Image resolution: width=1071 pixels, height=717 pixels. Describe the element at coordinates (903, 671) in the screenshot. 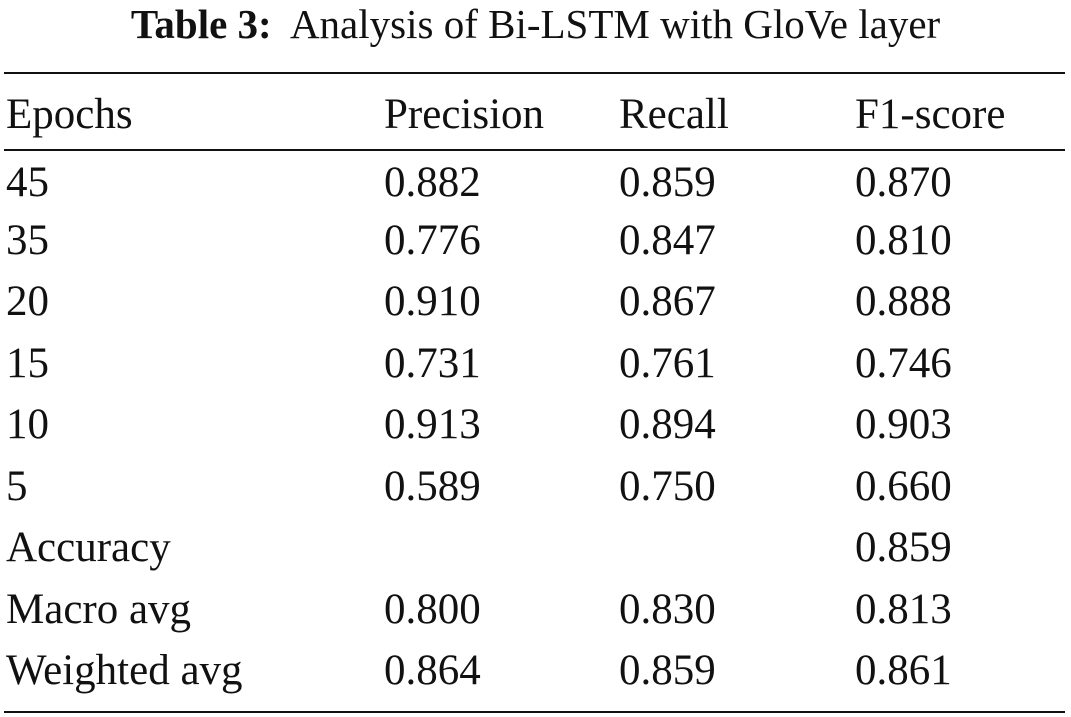

I see `cell-f1-score: 0.861` at that location.